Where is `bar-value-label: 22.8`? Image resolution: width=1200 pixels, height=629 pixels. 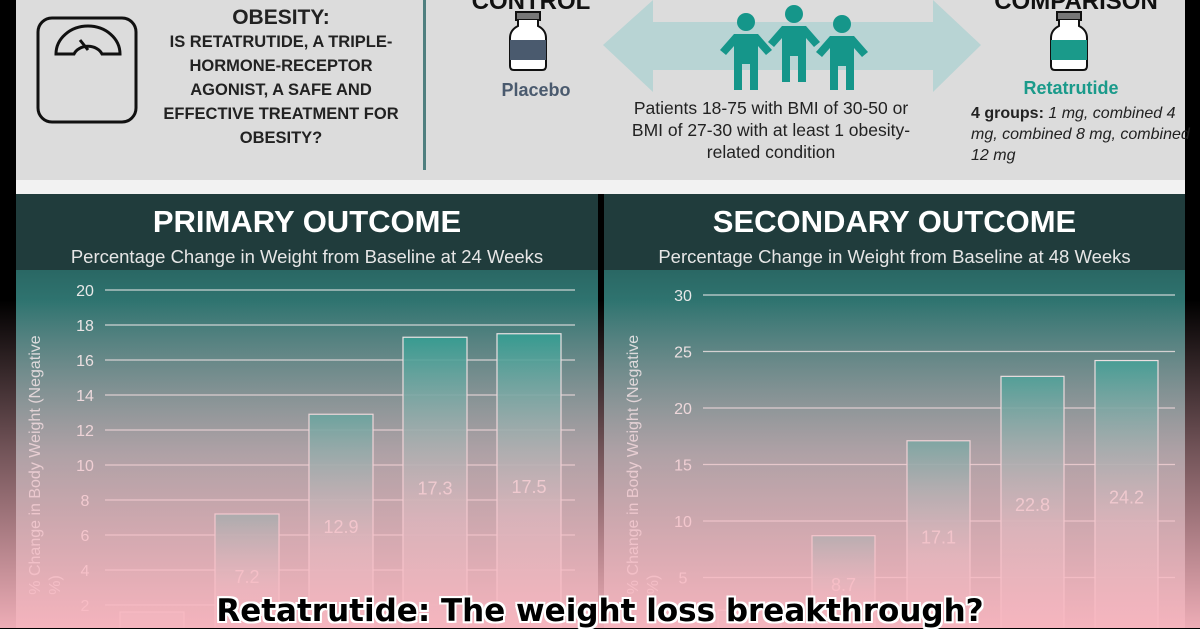
bar-value-label: 22.8 is located at coordinates (1032, 505).